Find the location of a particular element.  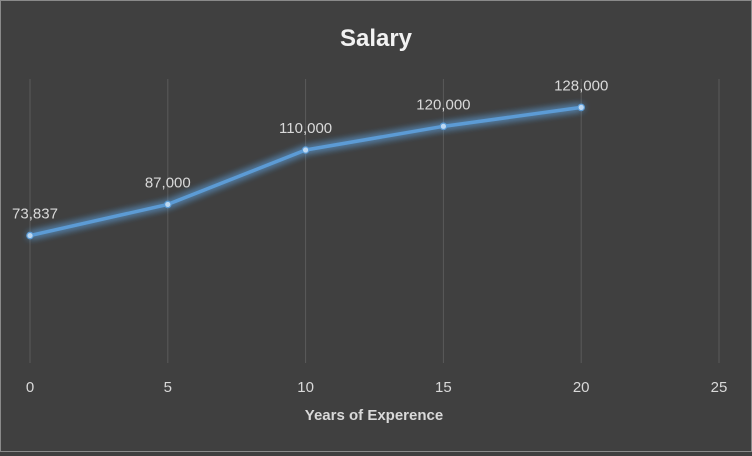

x-axis-label: Years of Experence is located at coordinates (374, 415).